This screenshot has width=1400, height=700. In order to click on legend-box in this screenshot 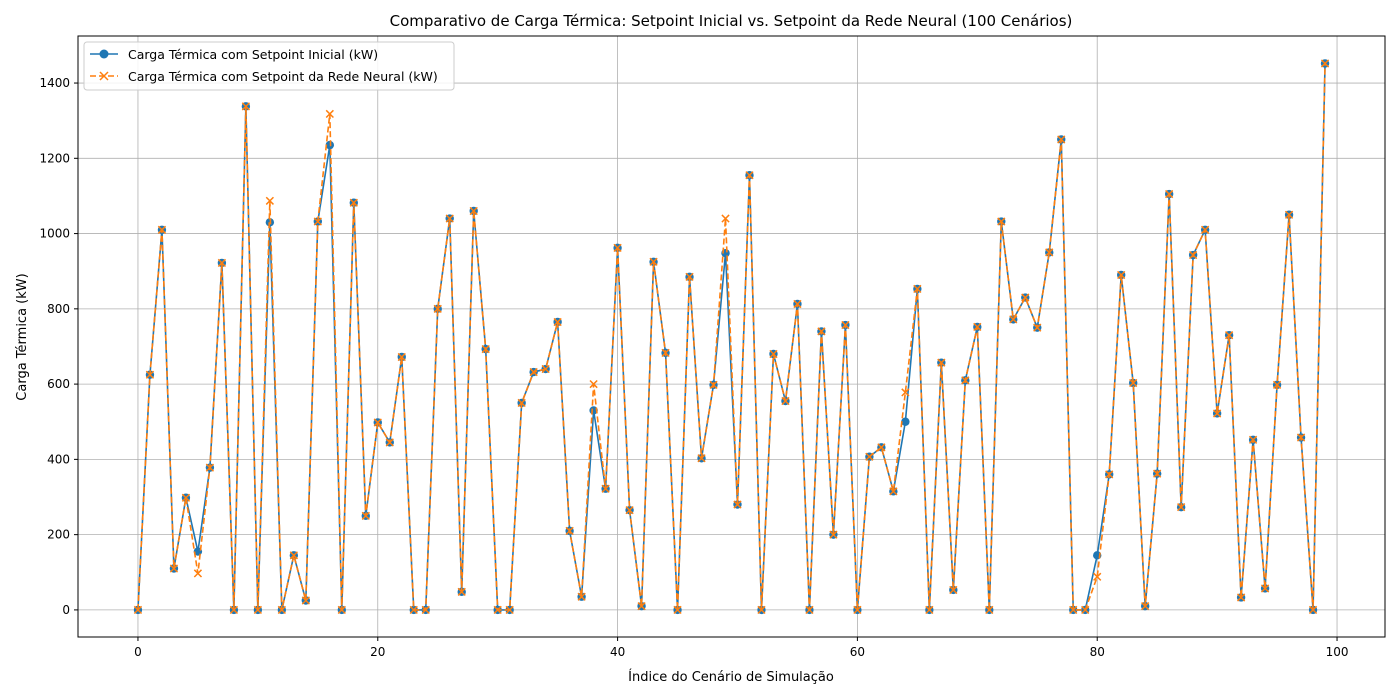, I will do `click(269, 66)`.